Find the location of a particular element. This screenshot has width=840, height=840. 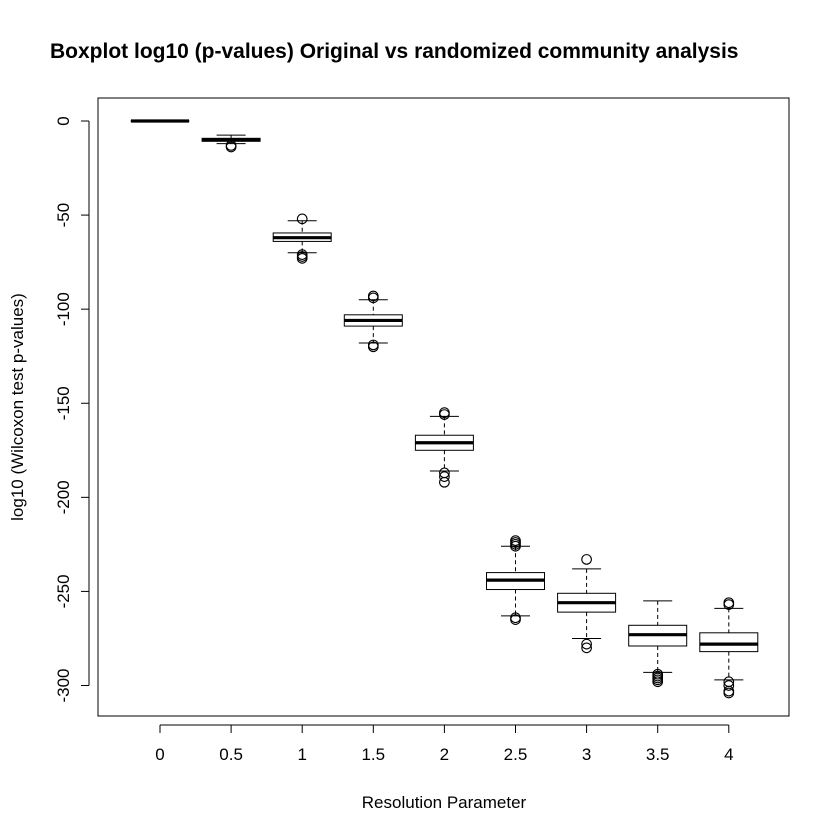

iqr-box is located at coordinates (729, 642).